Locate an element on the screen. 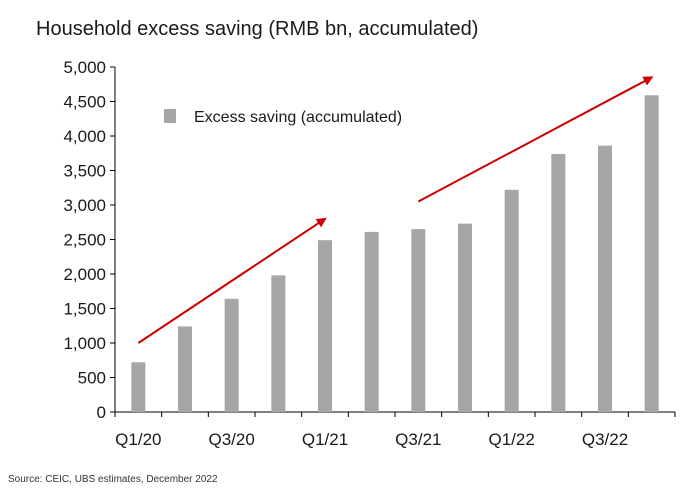 The width and height of the screenshot is (700, 491). bar-Q3/20 is located at coordinates (231, 355).